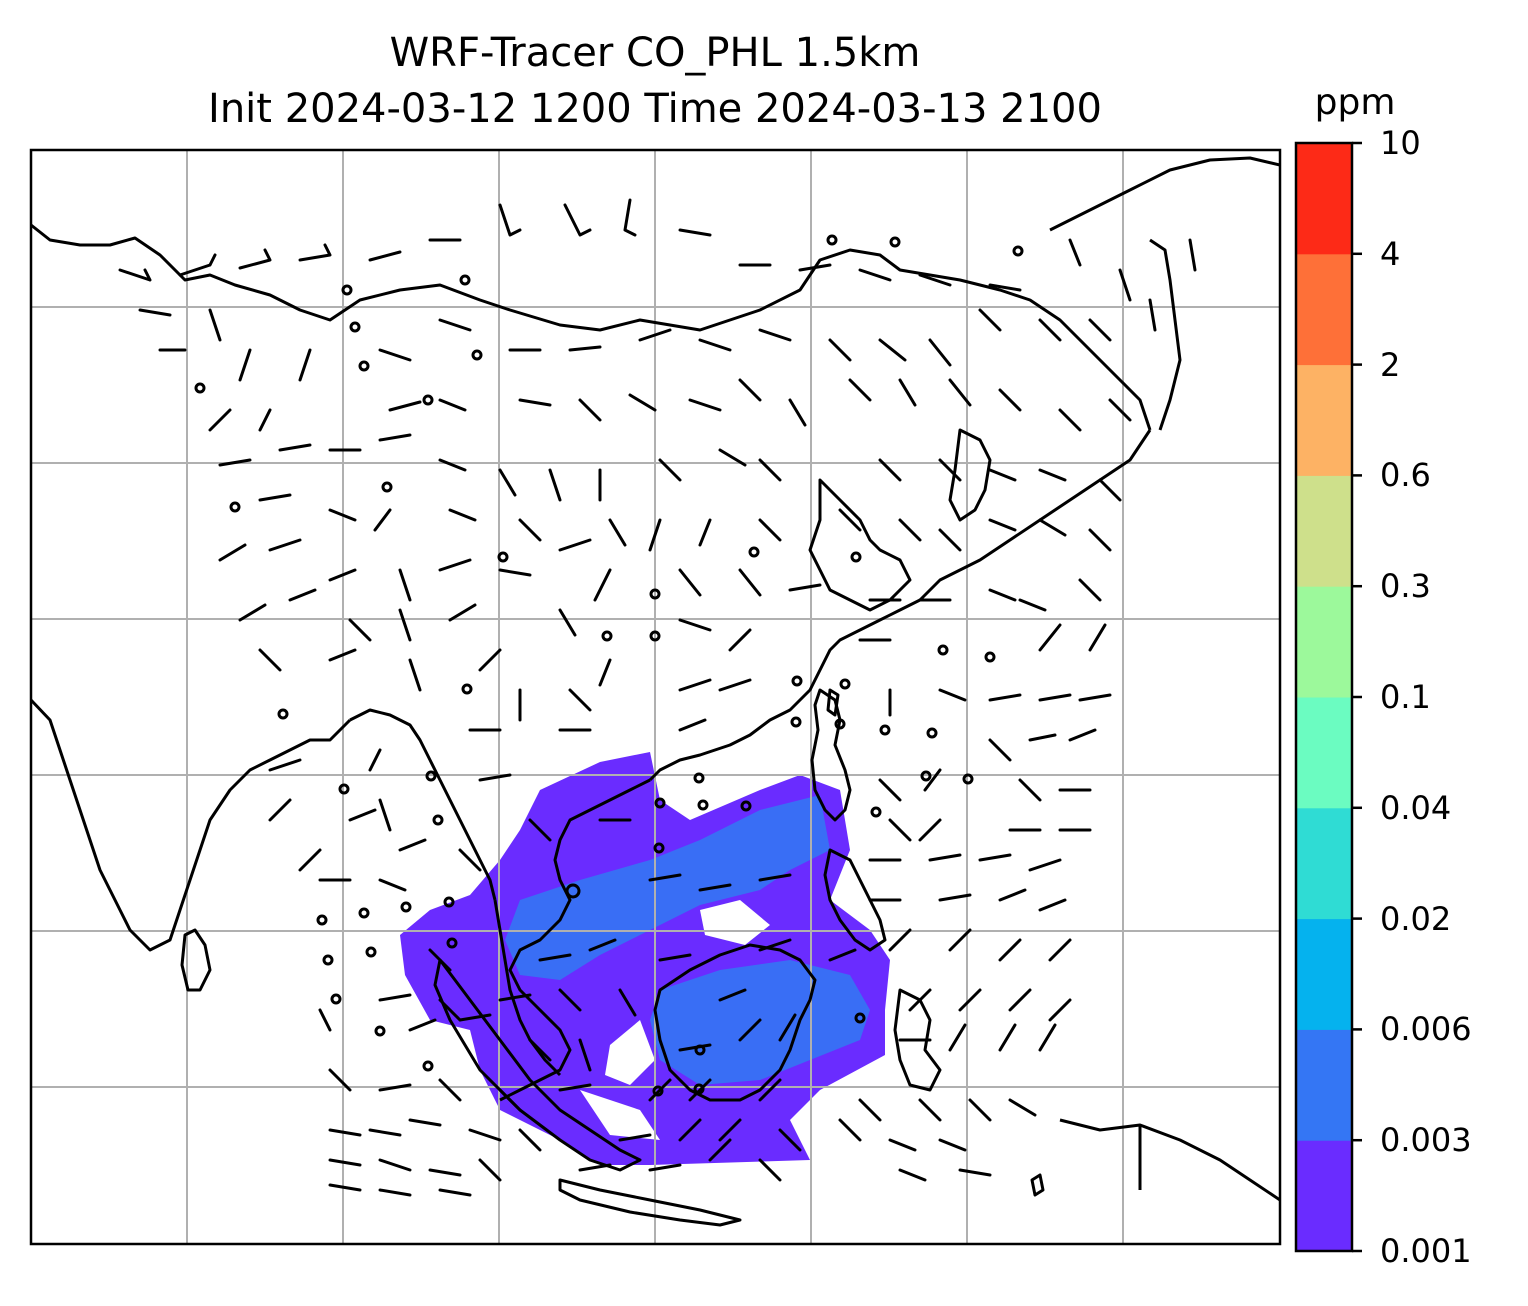  I want to click on colorbar-tick-label: 0.001, so click(1426, 1251).